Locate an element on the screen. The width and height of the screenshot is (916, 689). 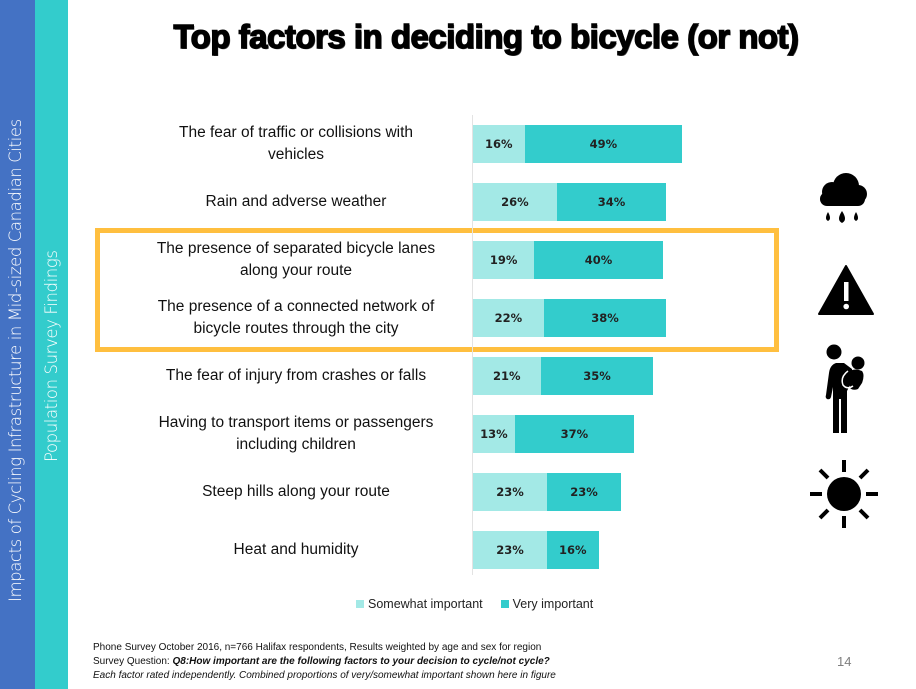
bar-somewhat-important: 13% is located at coordinates (494, 434).